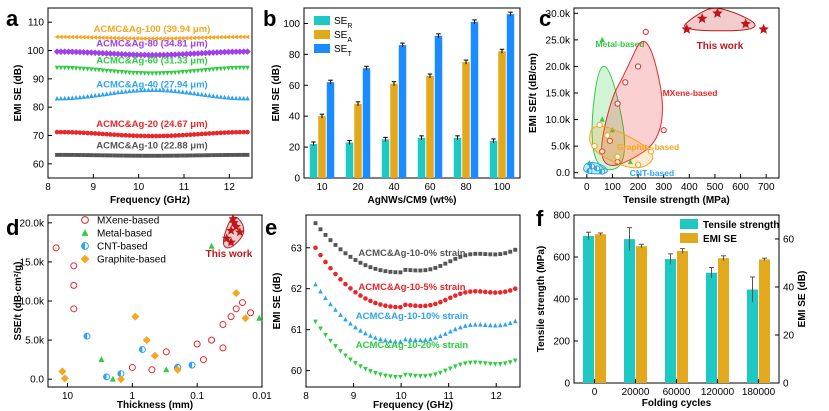 Image resolution: width=829 pixels, height=411 pixels. I want to click on panel-letter: d, so click(12, 227).